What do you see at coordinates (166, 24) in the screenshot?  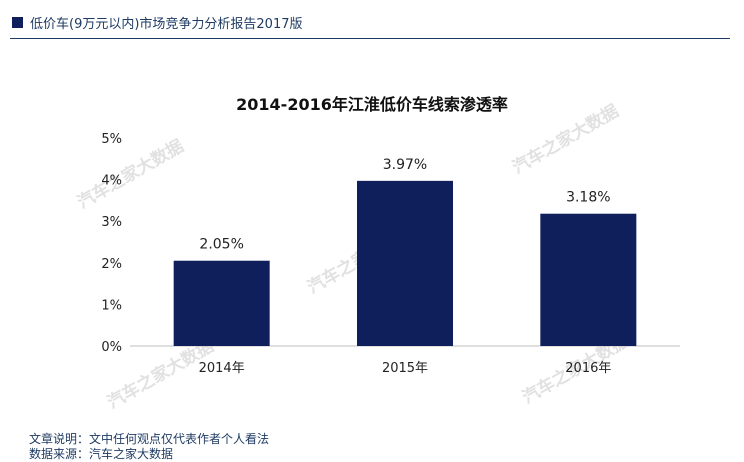 I see `report-title: 低价车(9万元以内)市场竞争力分析报告2017版` at bounding box center [166, 24].